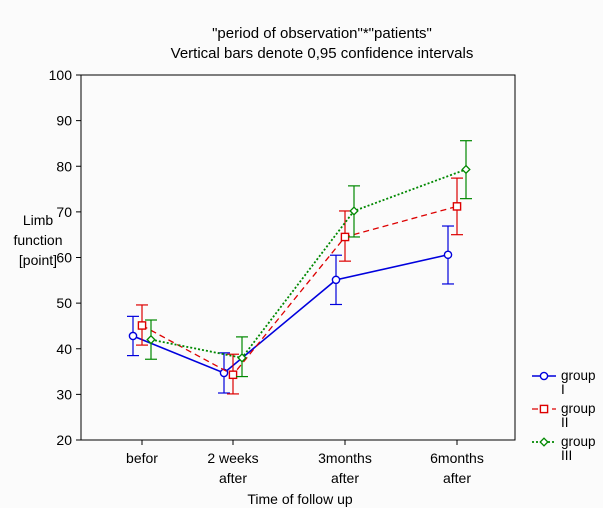 This screenshot has height=508, width=603. I want to click on x-tick-label: 2 weeks, so click(232, 458).